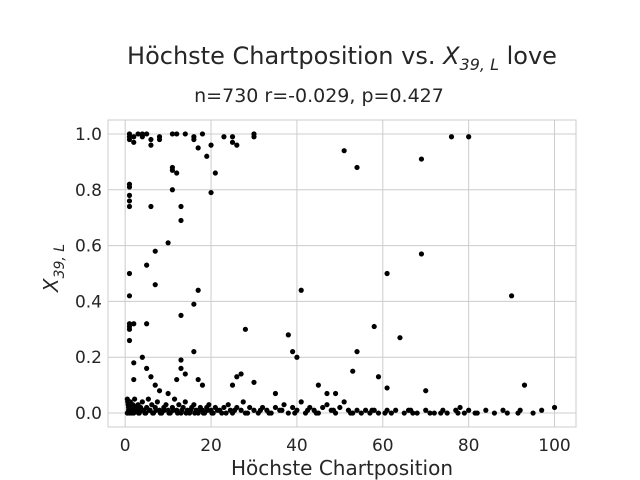 The image size is (640, 480). I want to click on y-tick-label: 0.0, so click(88, 414).